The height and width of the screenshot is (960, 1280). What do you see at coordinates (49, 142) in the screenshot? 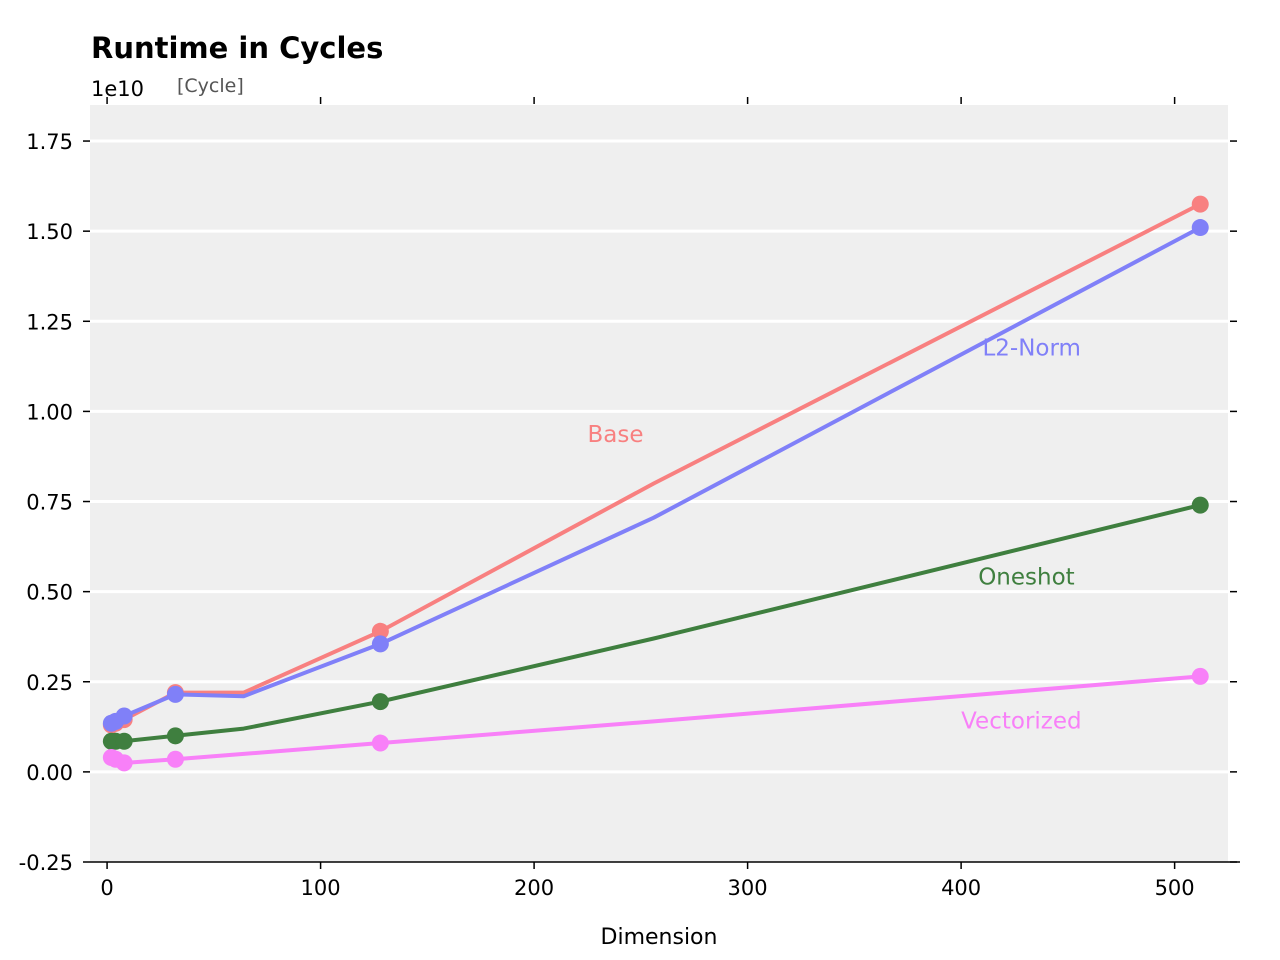
I see `y-tick-label: 1.75` at bounding box center [49, 142].